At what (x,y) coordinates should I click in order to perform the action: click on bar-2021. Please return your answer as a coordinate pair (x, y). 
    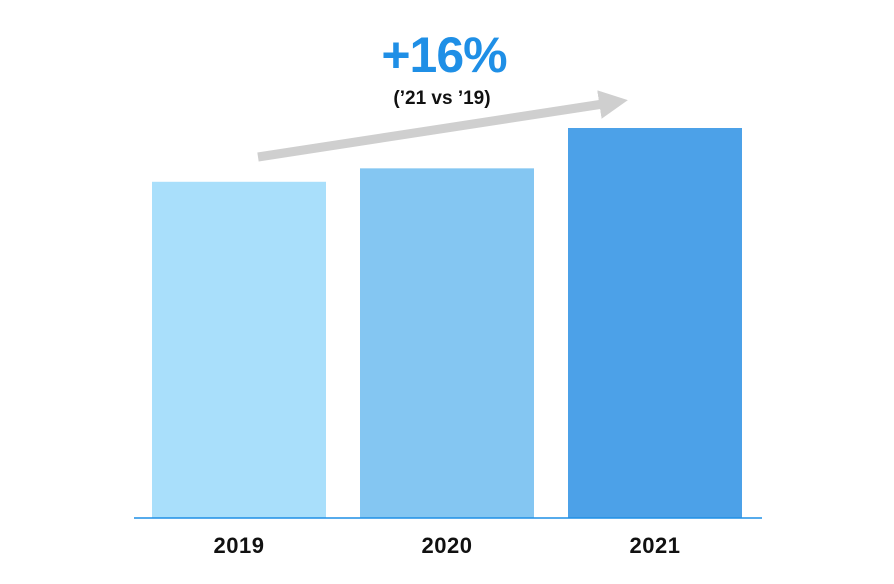
    Looking at the image, I should click on (655, 323).